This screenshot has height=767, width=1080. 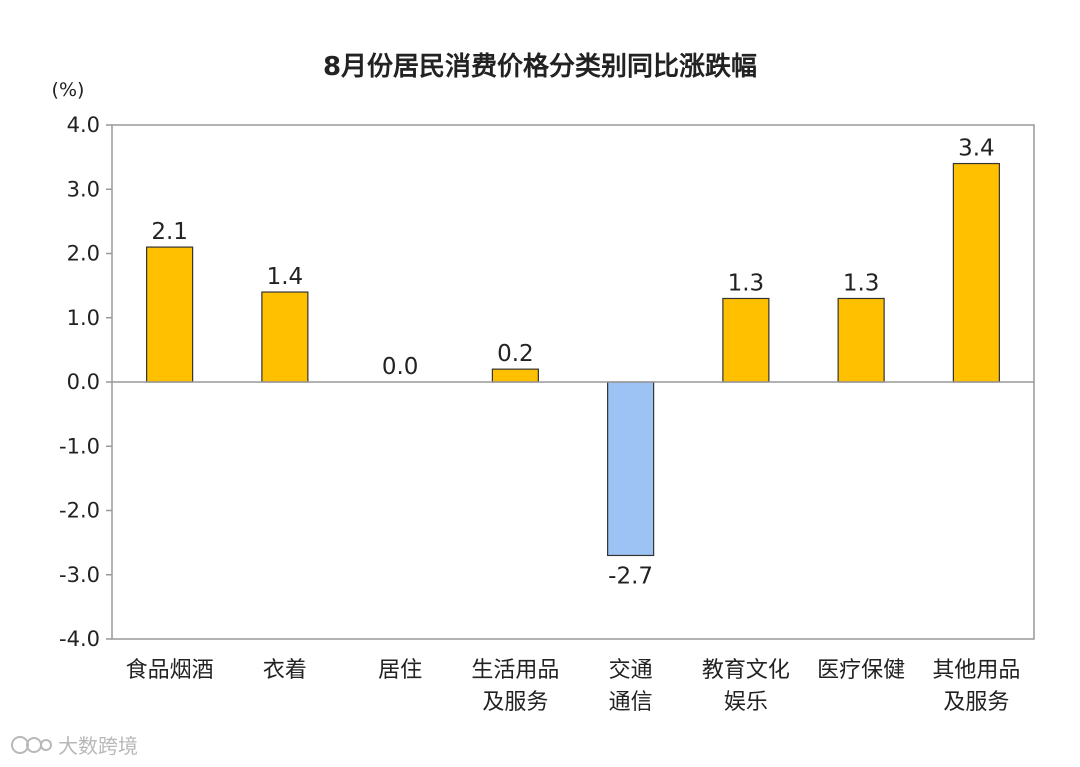 I want to click on y-tick-label: -4.0, so click(x=79, y=639).